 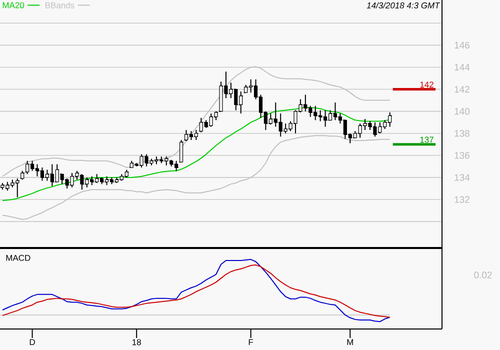 What do you see at coordinates (462, 155) in the screenshot?
I see `y-tick-label: 136` at bounding box center [462, 155].